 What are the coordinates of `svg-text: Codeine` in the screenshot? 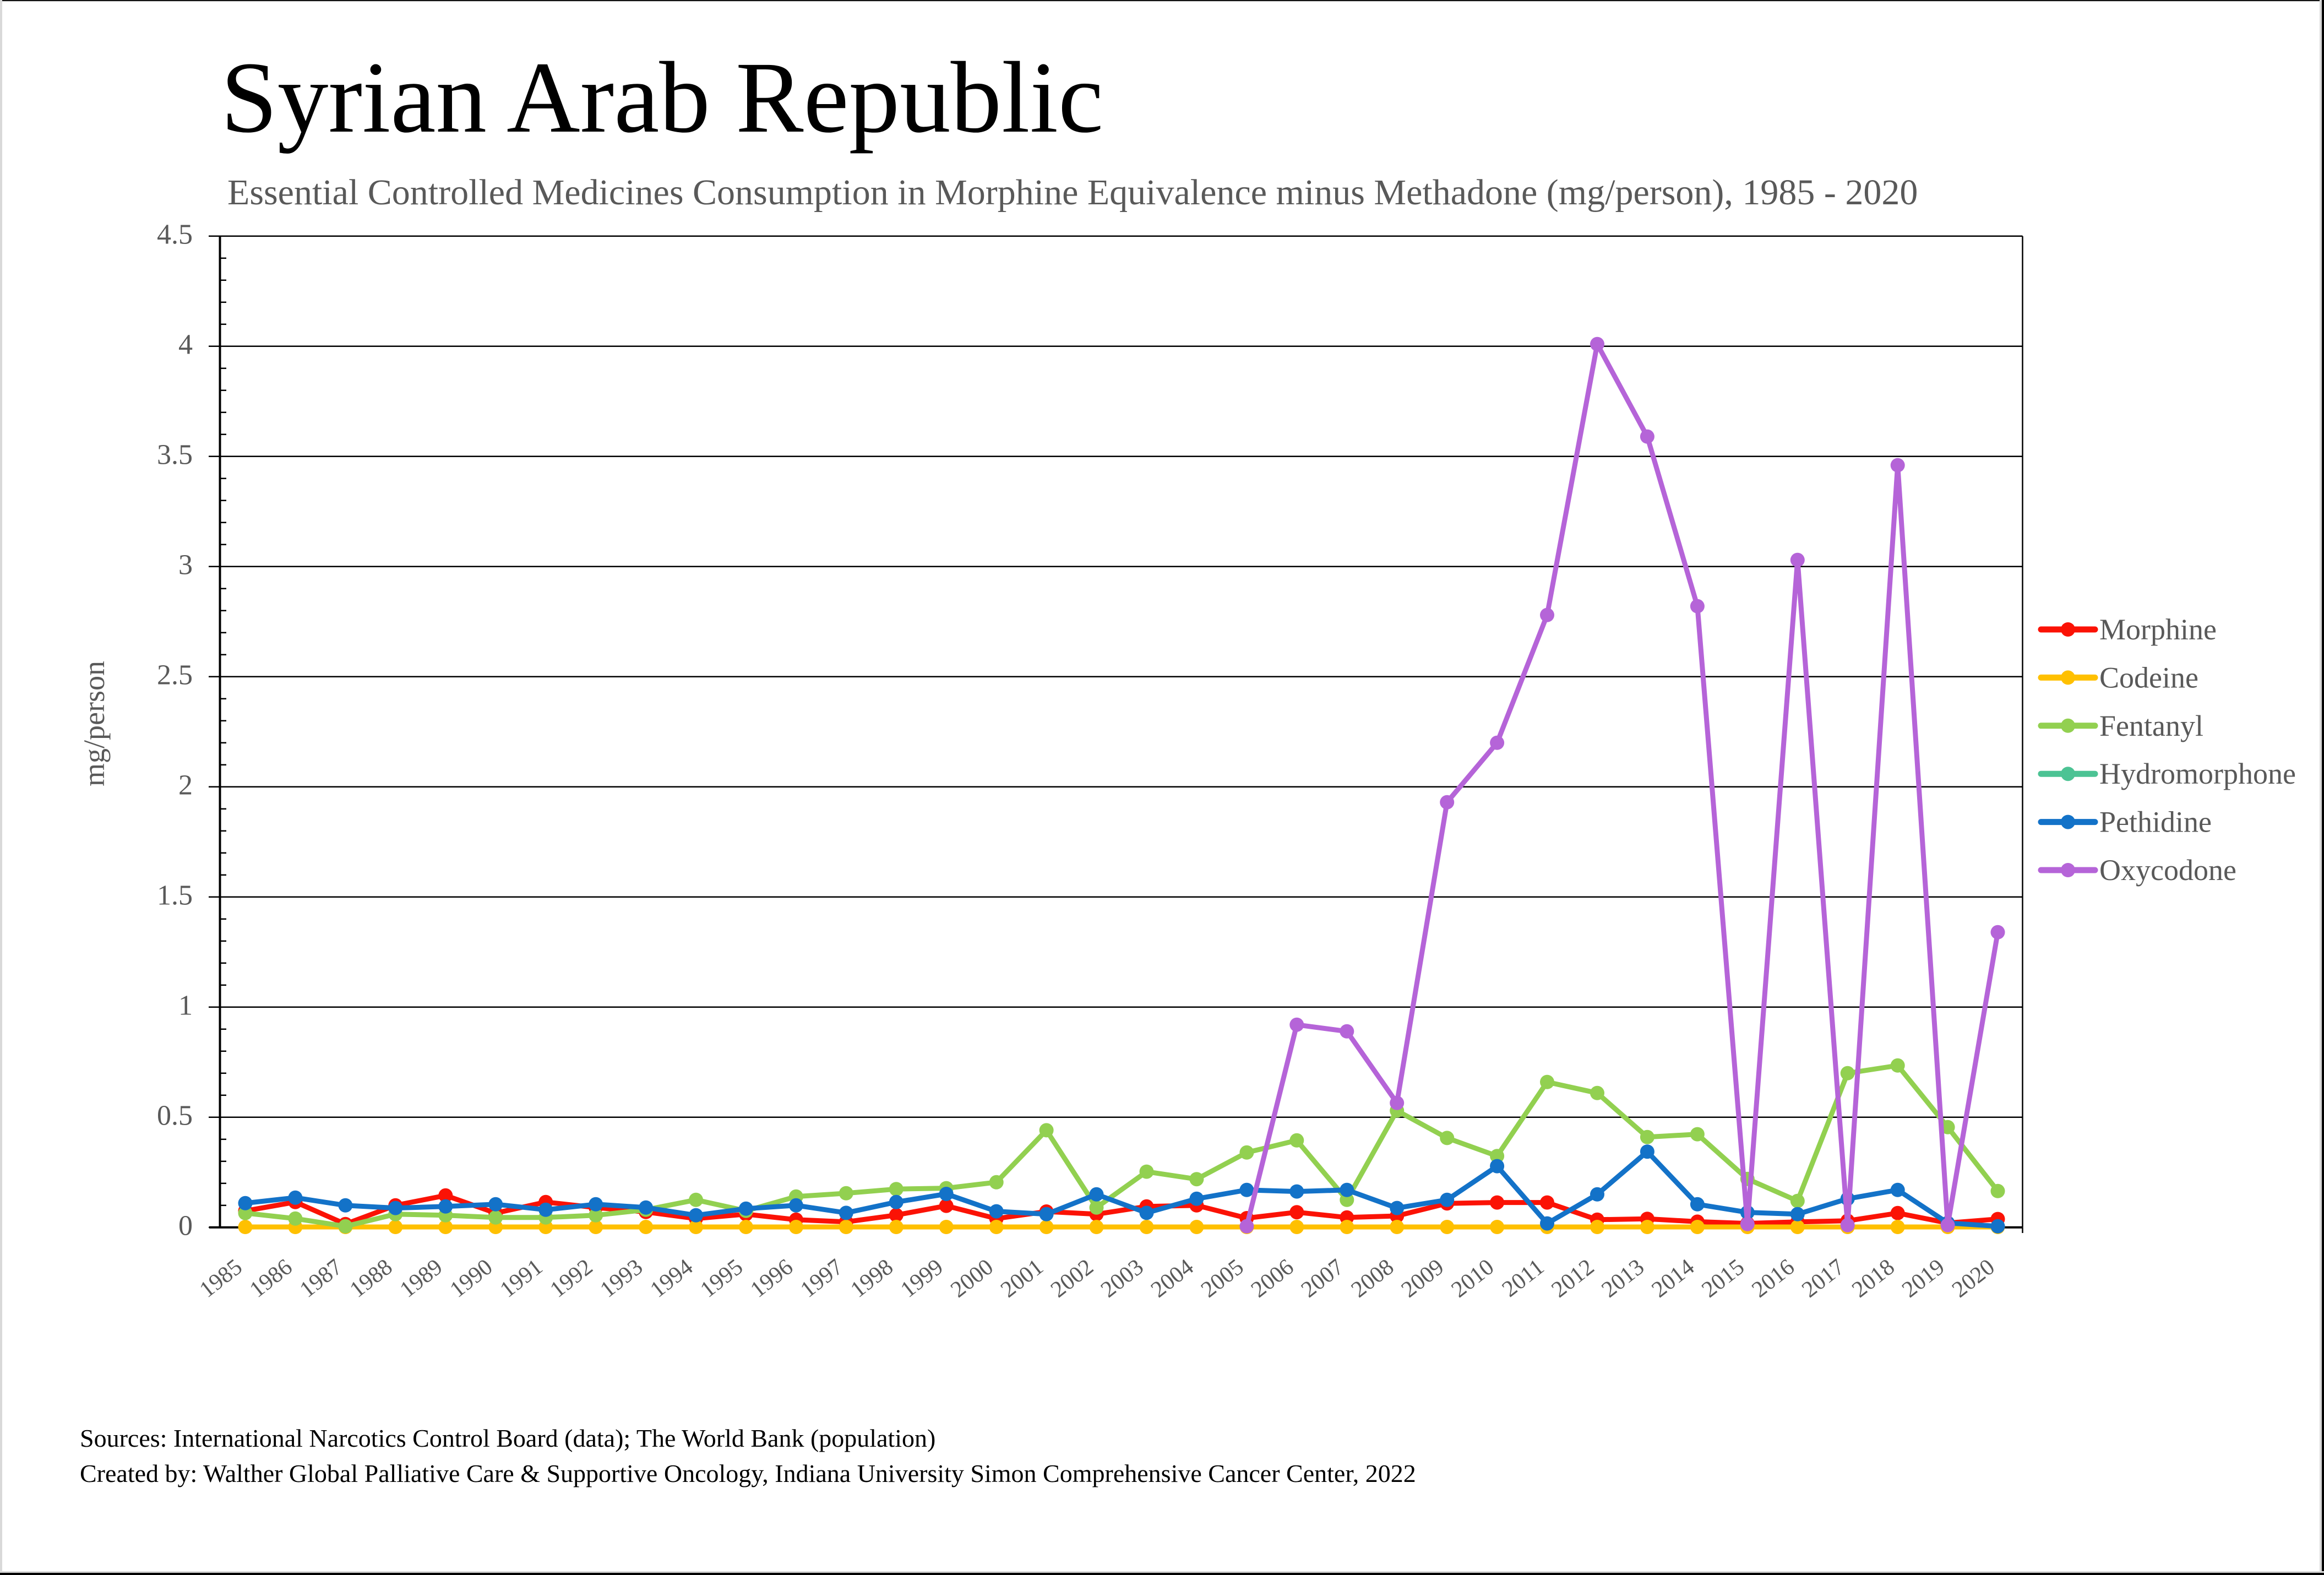 It's located at (2148, 677).